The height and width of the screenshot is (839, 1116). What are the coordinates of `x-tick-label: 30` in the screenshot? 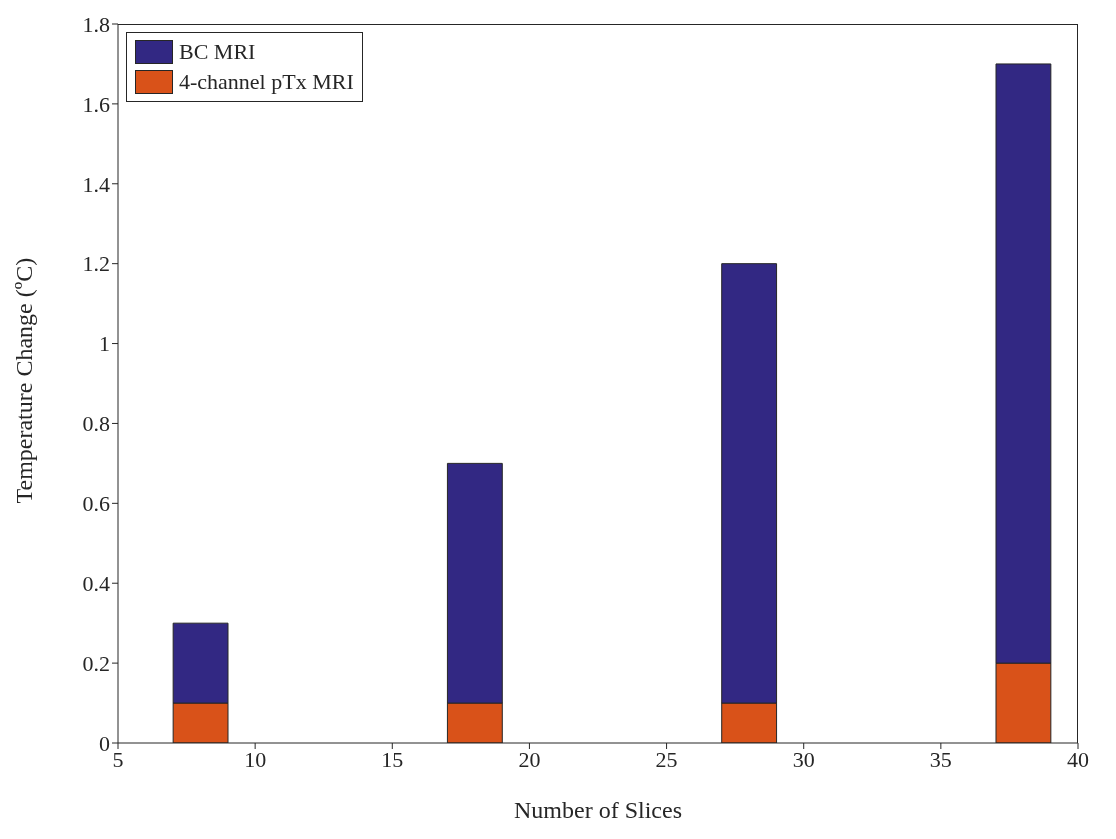 It's located at (803, 759).